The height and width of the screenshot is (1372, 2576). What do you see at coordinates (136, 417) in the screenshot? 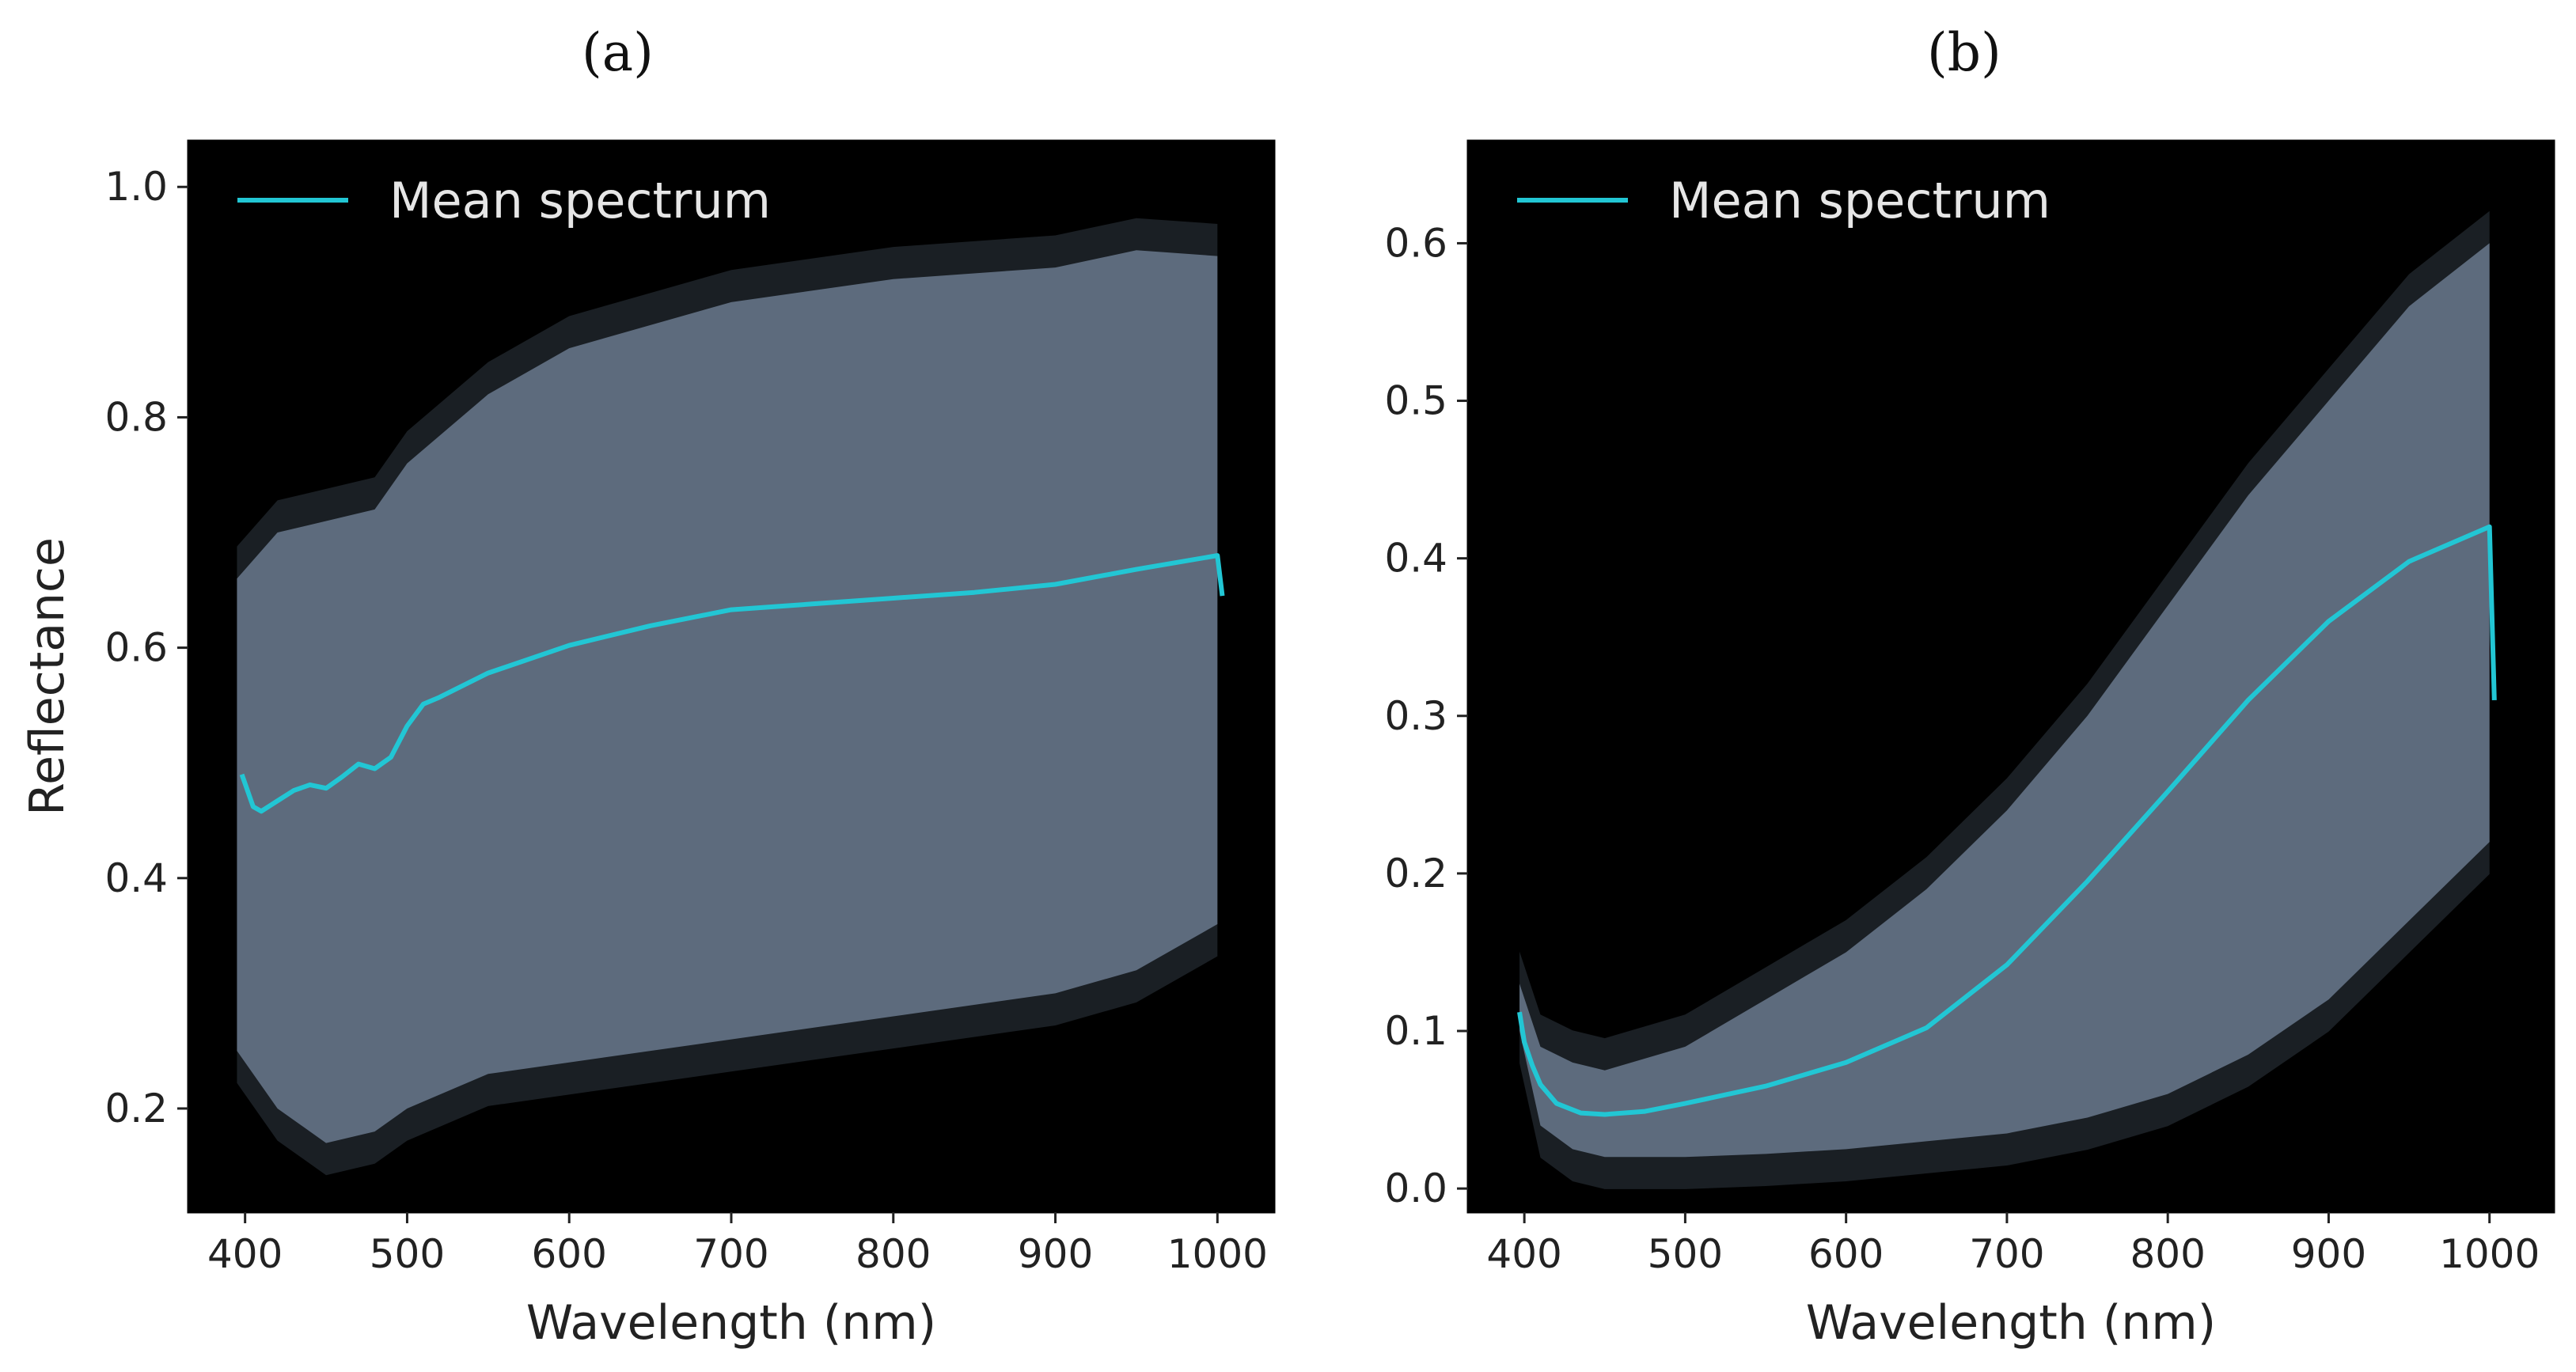
I see `y-tick-label: 0.8` at bounding box center [136, 417].